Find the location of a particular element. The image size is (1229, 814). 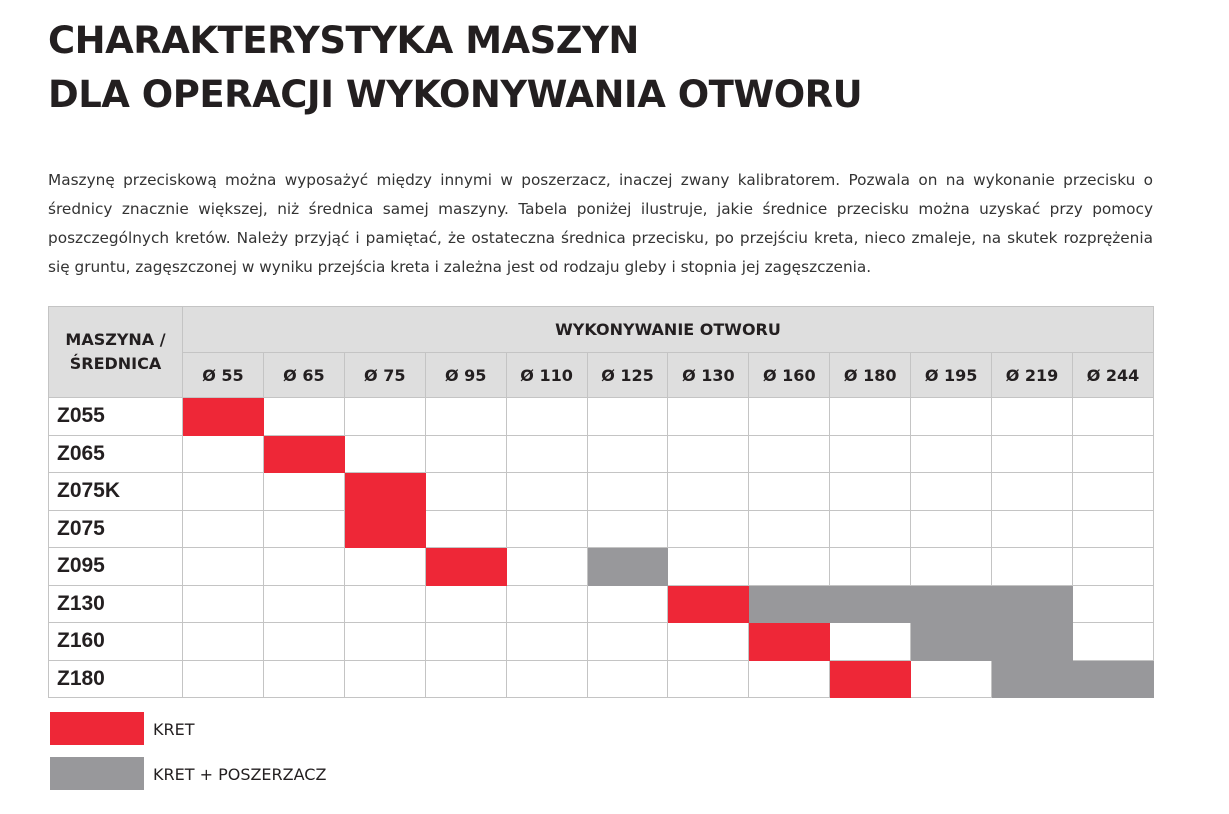

row-name: Z160 is located at coordinates (115, 641).